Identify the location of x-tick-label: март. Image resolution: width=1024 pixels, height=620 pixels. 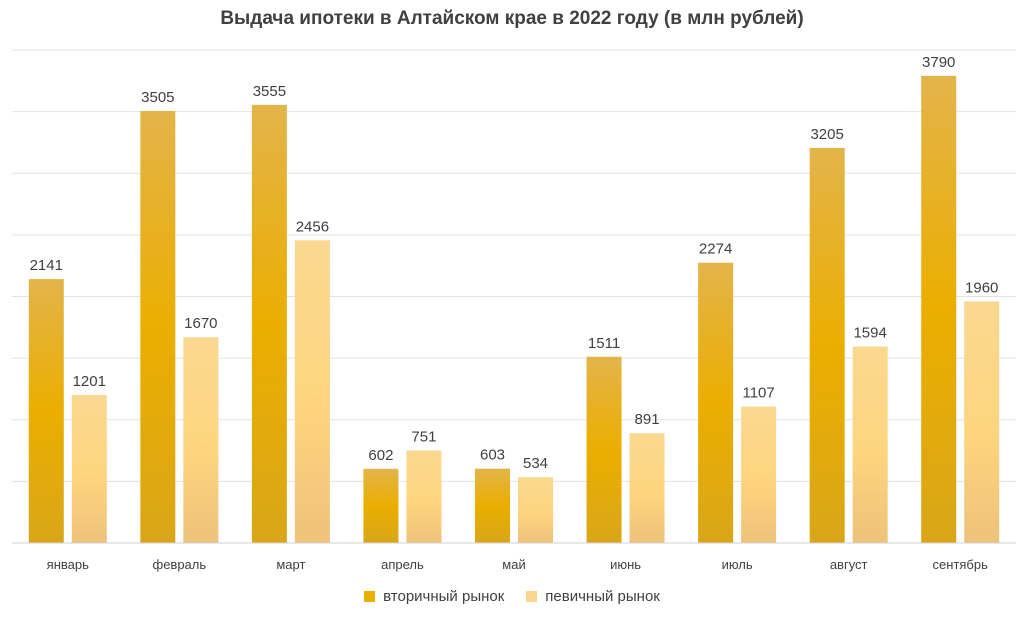
(290, 564).